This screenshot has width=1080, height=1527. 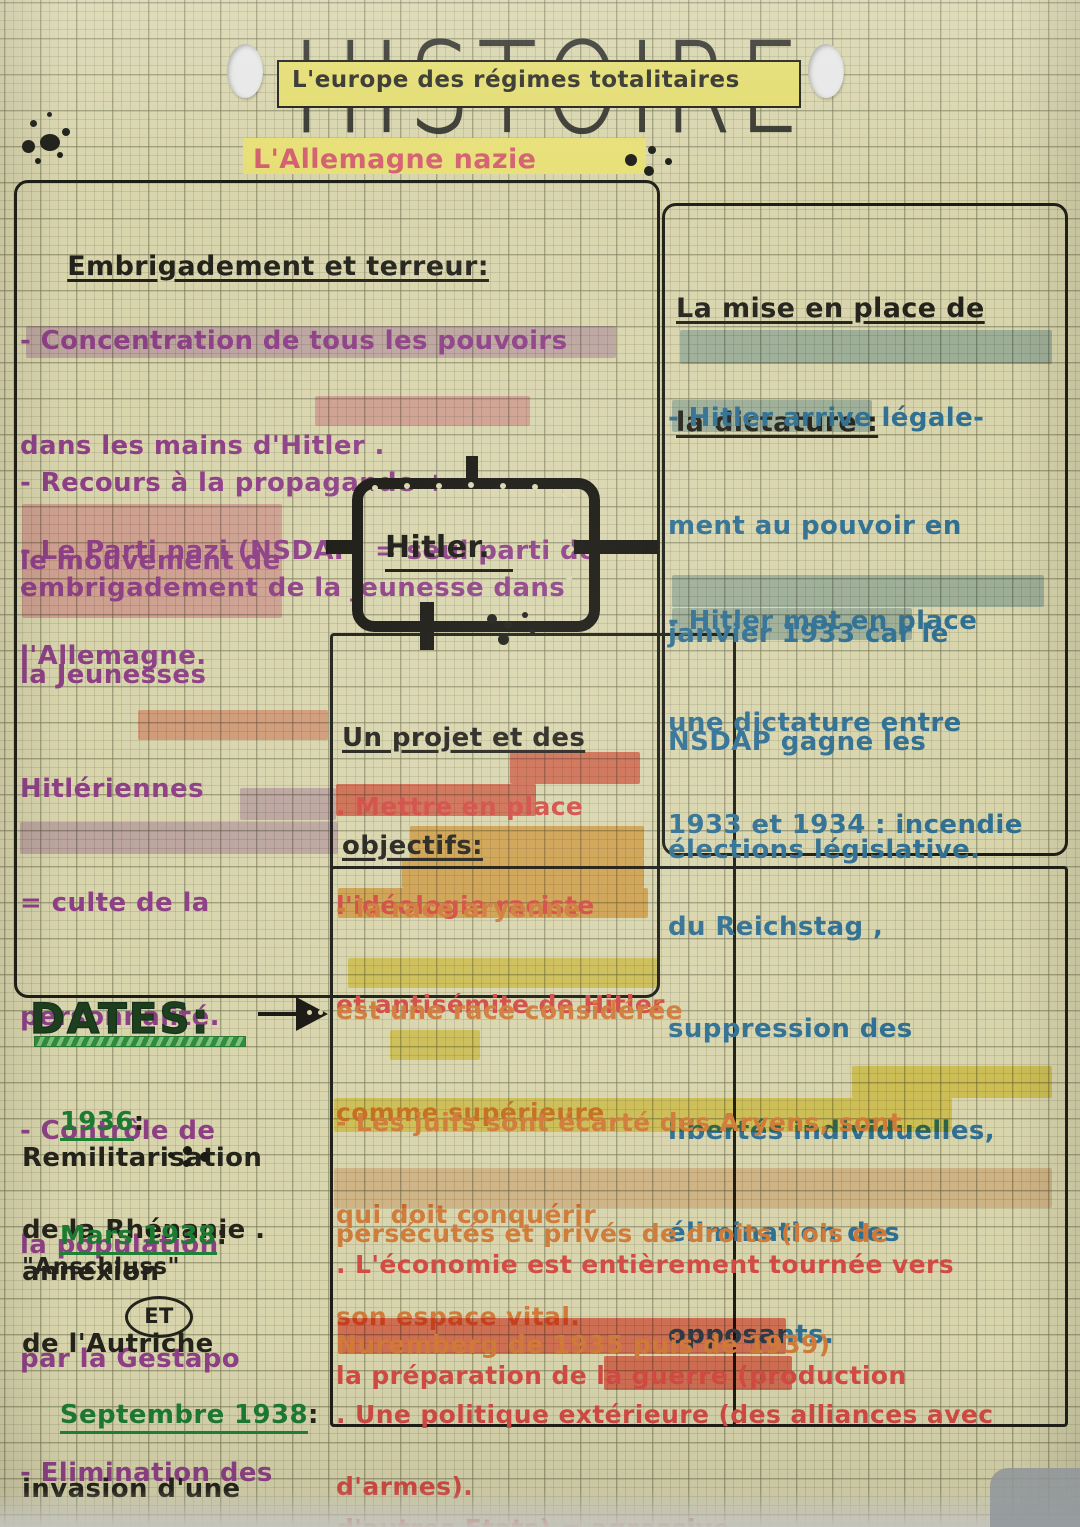 What do you see at coordinates (312, 1014) in the screenshot?
I see `dates-arrow-head` at bounding box center [312, 1014].